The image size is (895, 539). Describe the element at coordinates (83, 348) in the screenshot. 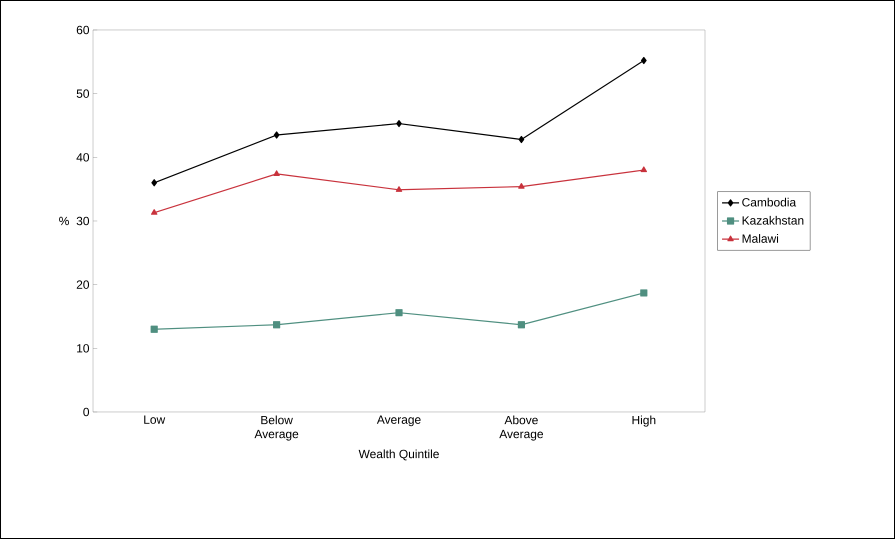

I see `y-tick-label: 10` at that location.